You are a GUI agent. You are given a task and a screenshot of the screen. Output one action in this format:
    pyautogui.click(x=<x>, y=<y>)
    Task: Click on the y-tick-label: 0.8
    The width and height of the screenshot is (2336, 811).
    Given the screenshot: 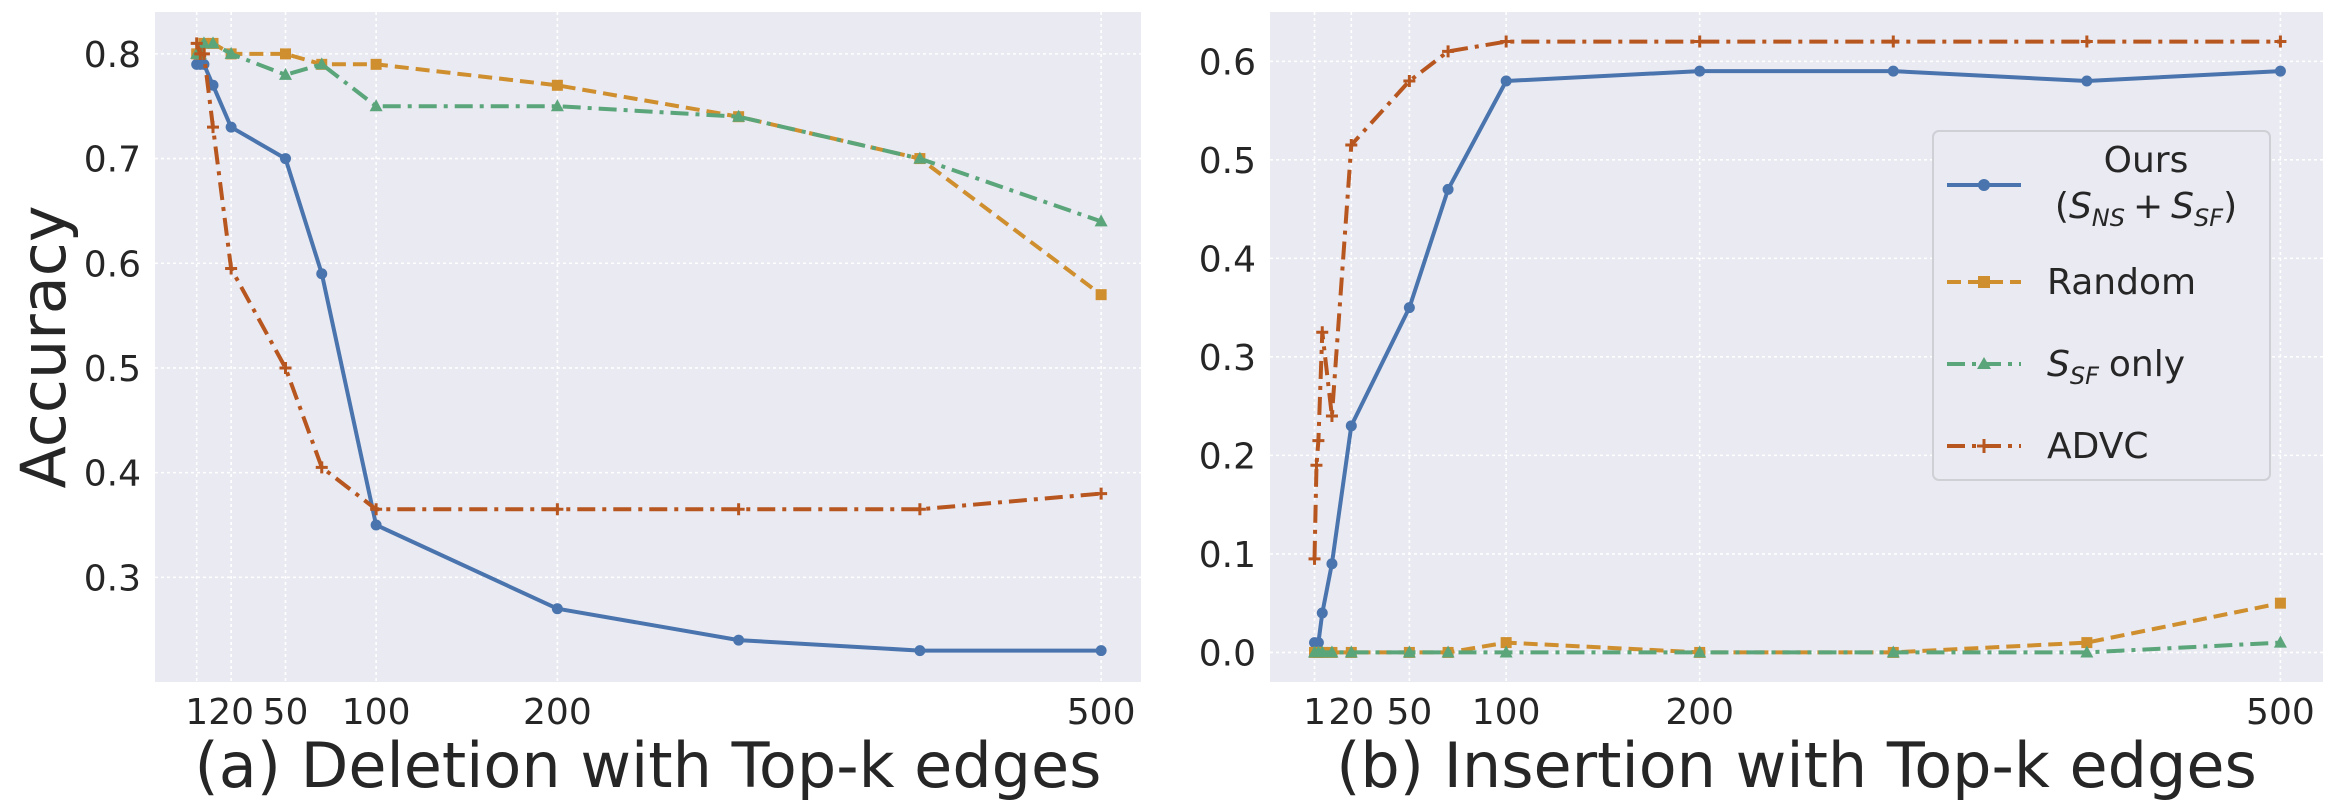 What is the action you would take?
    pyautogui.click(x=112, y=55)
    